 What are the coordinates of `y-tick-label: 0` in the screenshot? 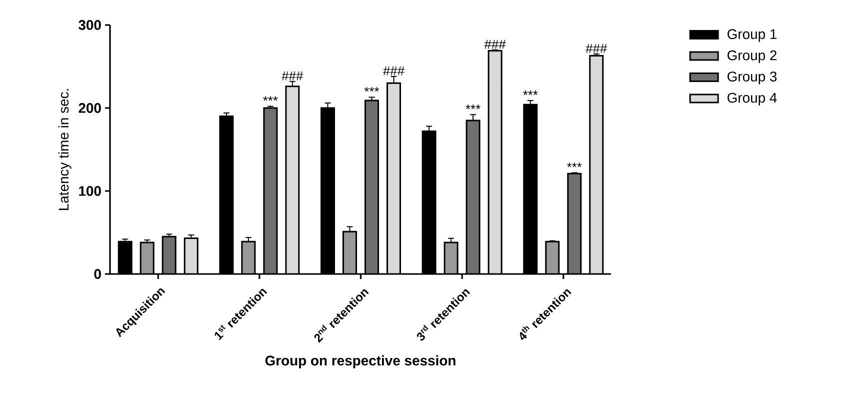 It's located at (97, 274).